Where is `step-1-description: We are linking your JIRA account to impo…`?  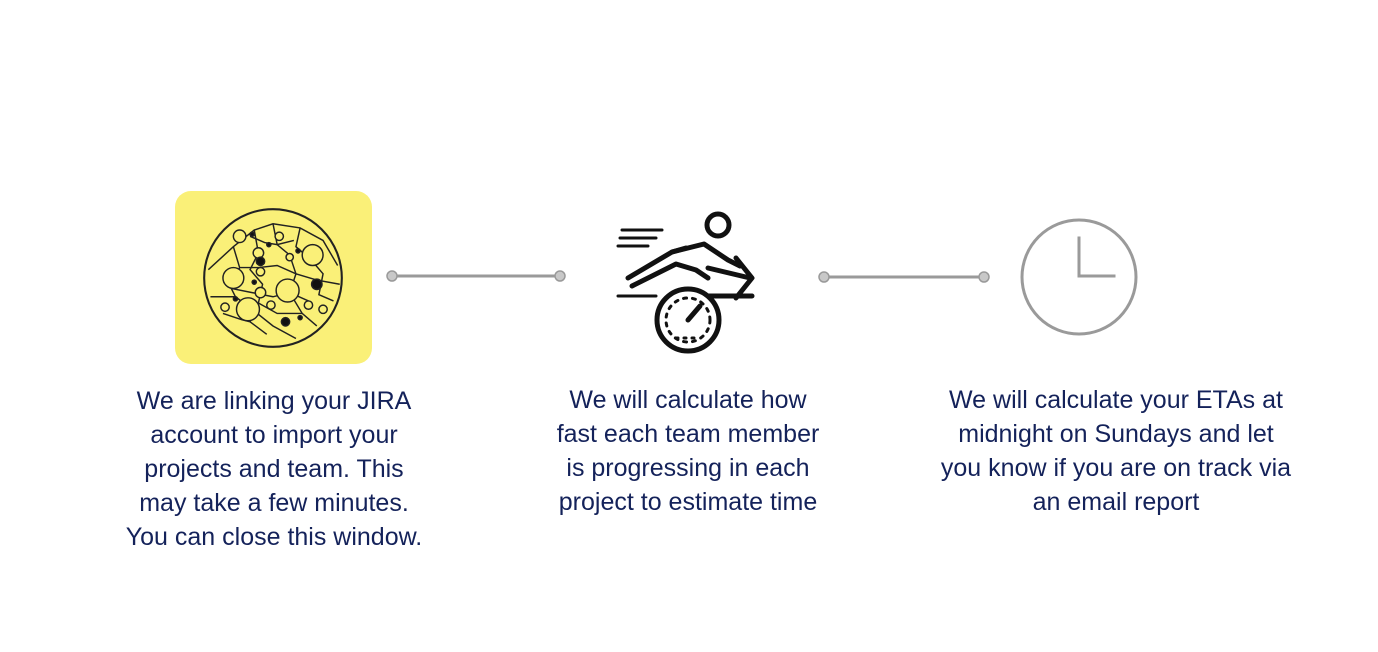
step-1-description: We are linking your JIRA account to impo… is located at coordinates (274, 469).